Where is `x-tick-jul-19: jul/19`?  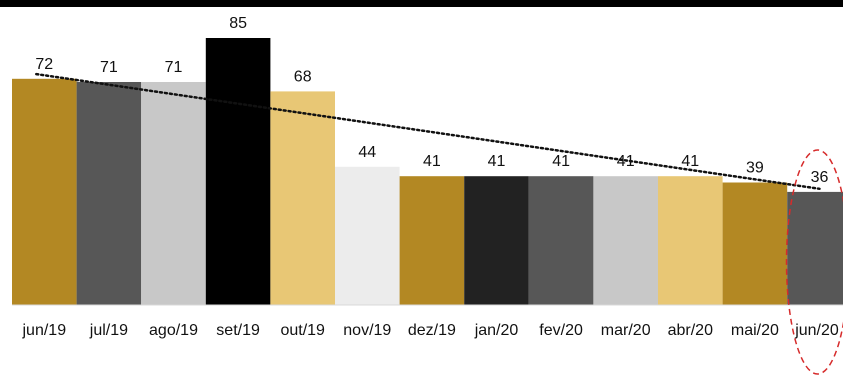
x-tick-jul-19: jul/19 is located at coordinates (108, 330).